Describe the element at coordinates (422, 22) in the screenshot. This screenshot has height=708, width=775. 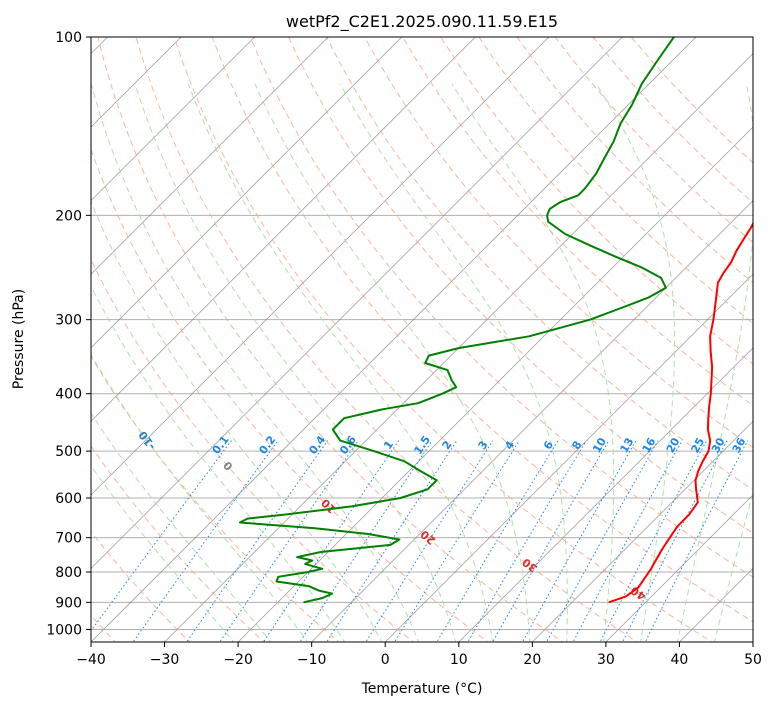
I see `chart-title: wetPf2_C2E1.2025.090.11.59.E15` at that location.